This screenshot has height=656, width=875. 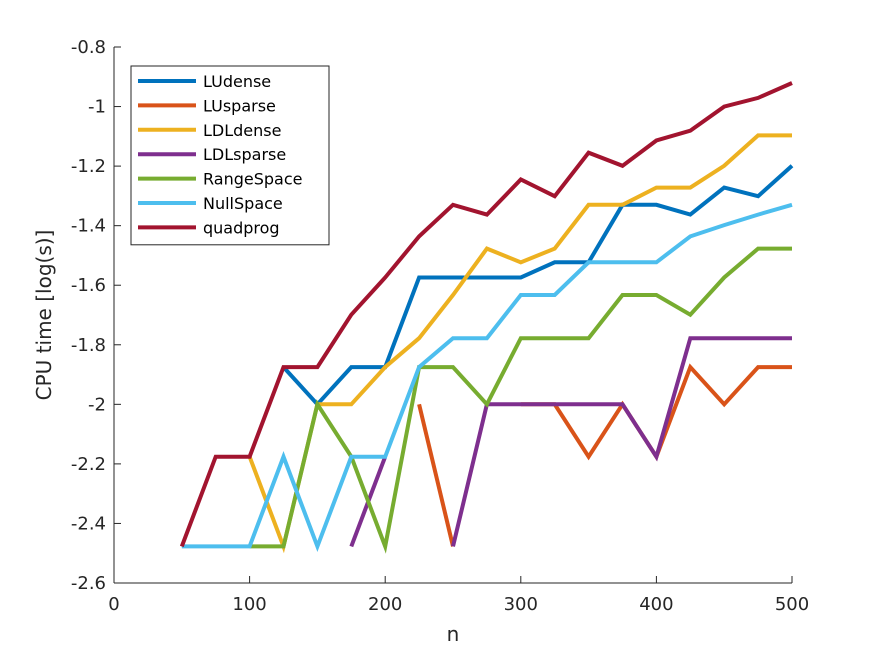 I want to click on x-axis-title: n, so click(x=453, y=634).